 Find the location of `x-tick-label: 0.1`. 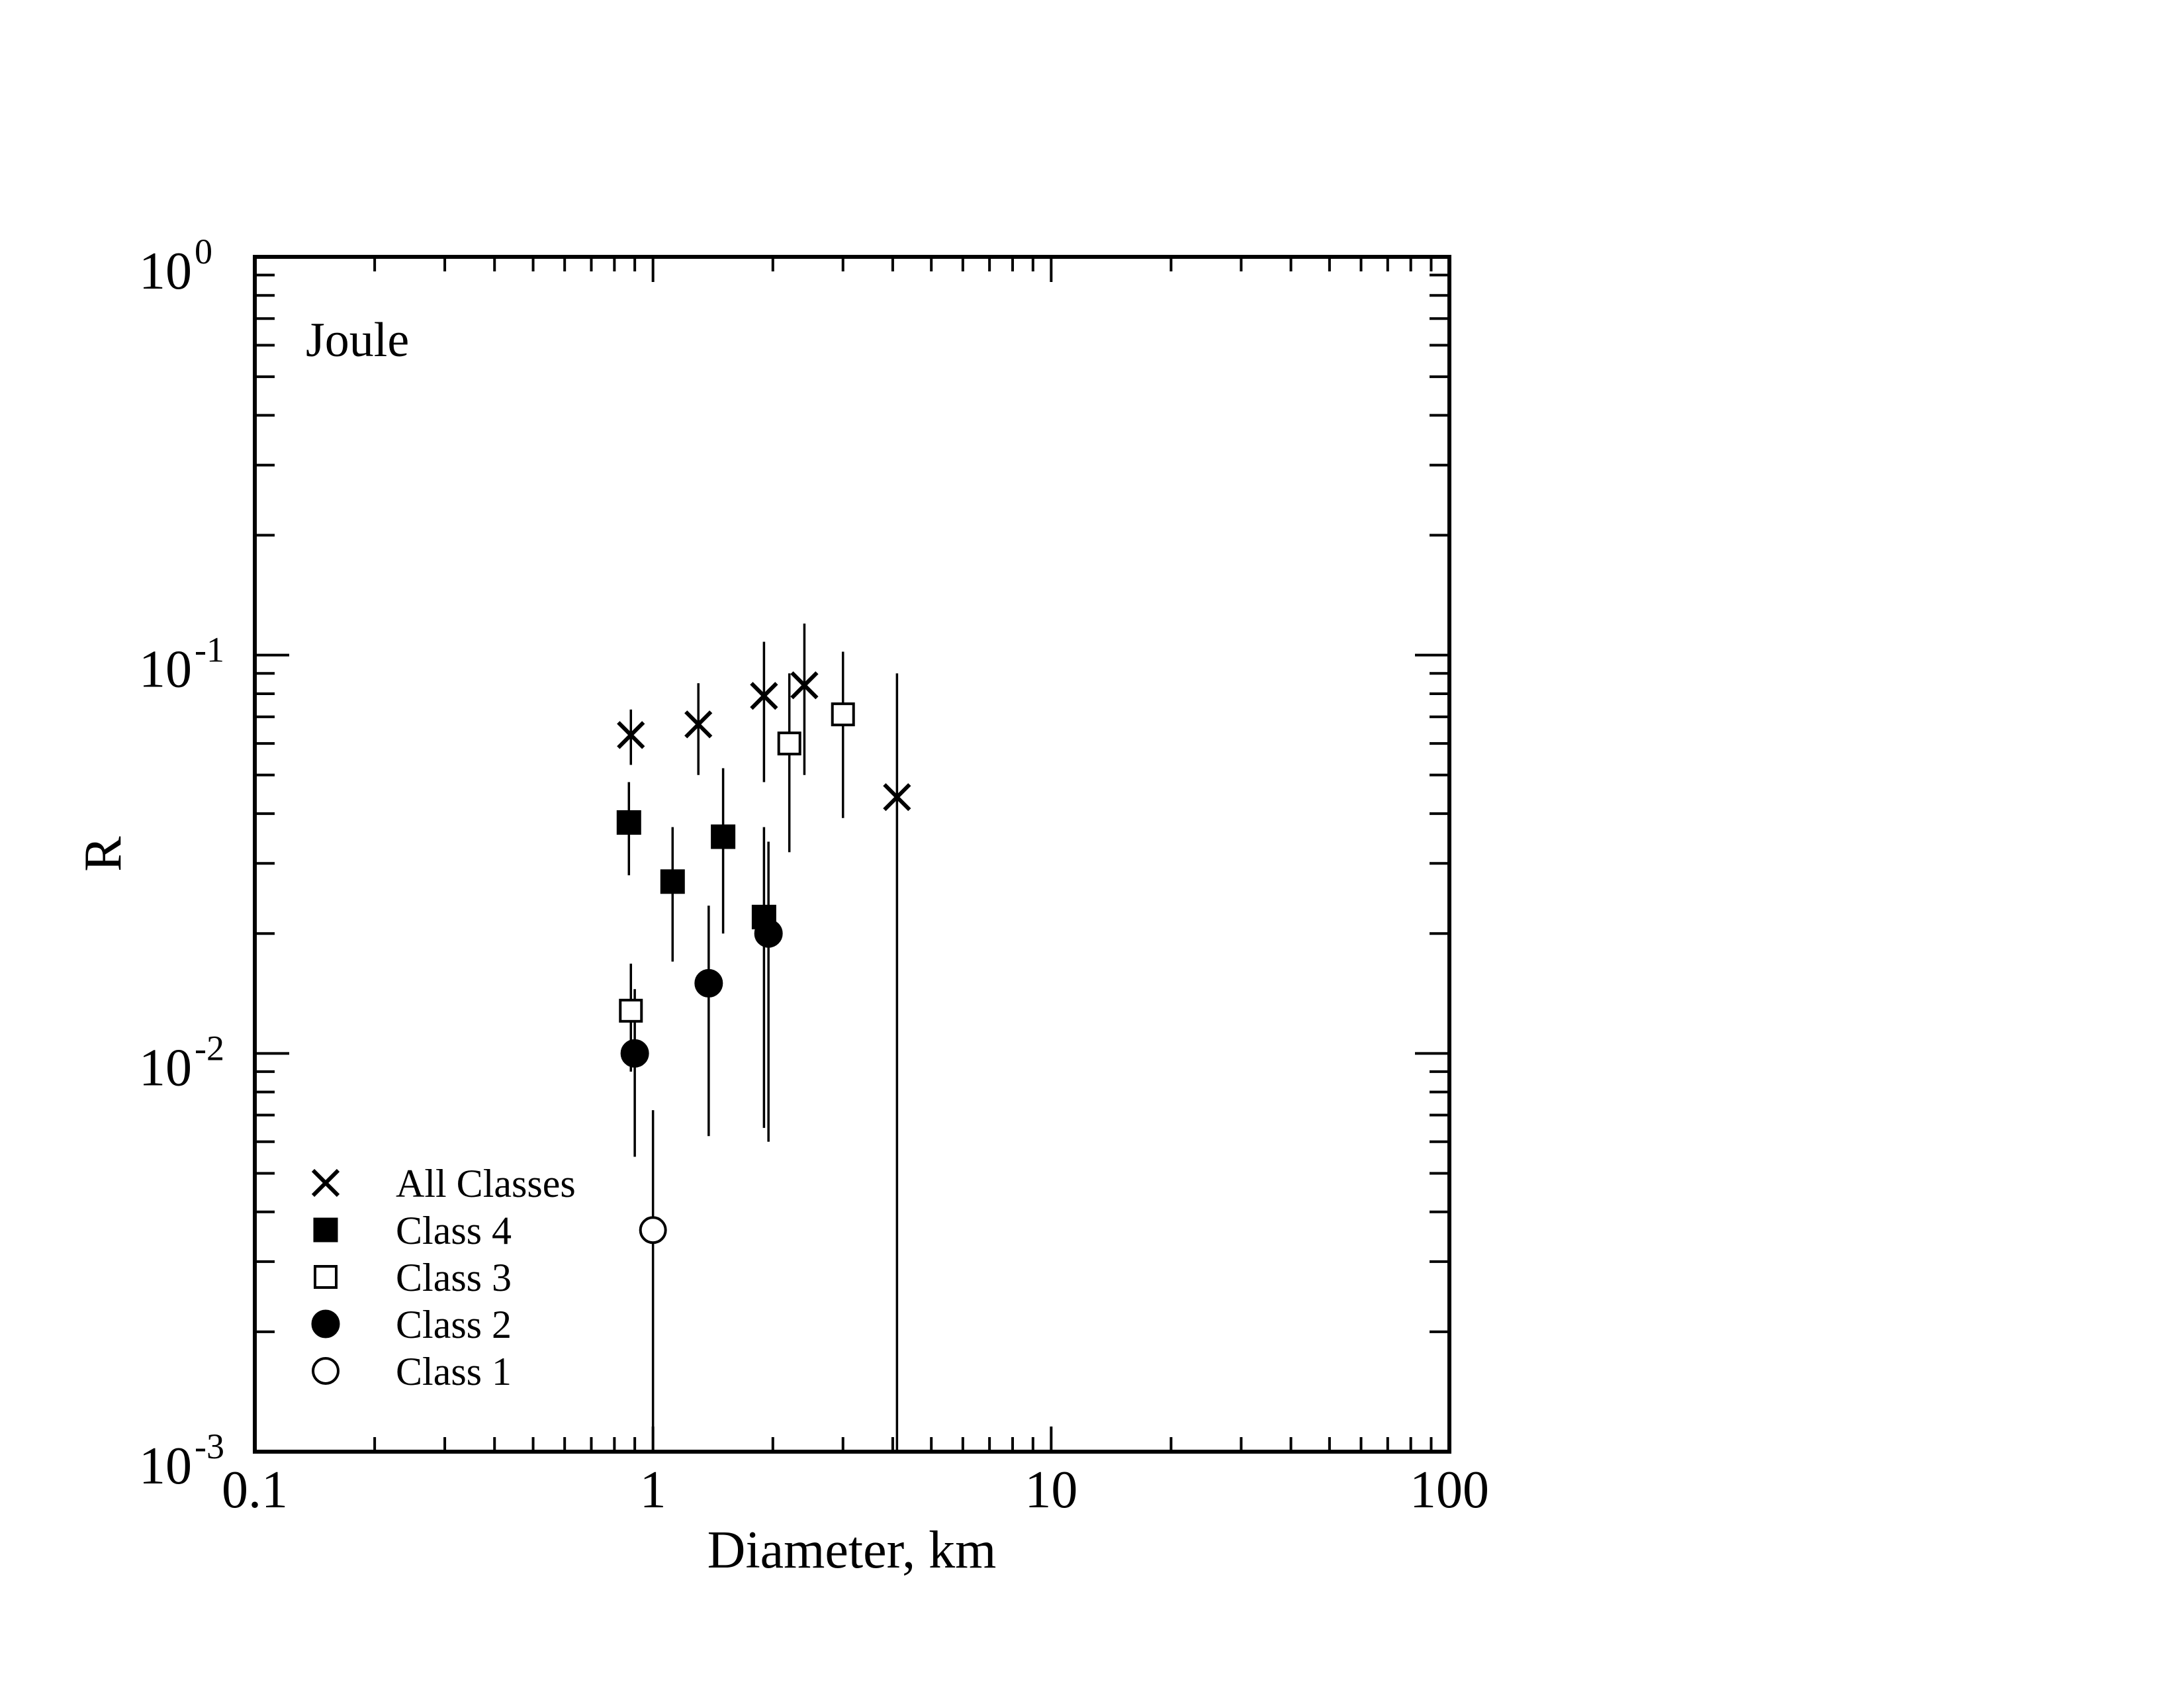

x-tick-label: 0.1 is located at coordinates (255, 1490).